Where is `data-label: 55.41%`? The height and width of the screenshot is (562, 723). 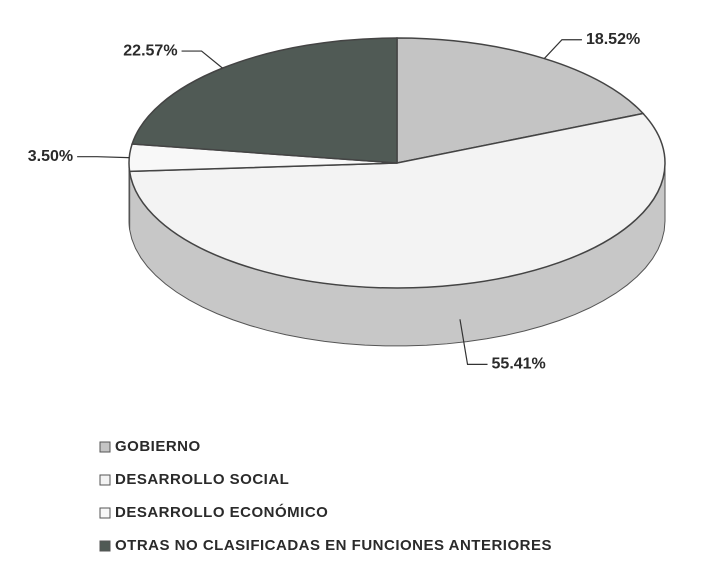
data-label: 55.41% is located at coordinates (519, 364).